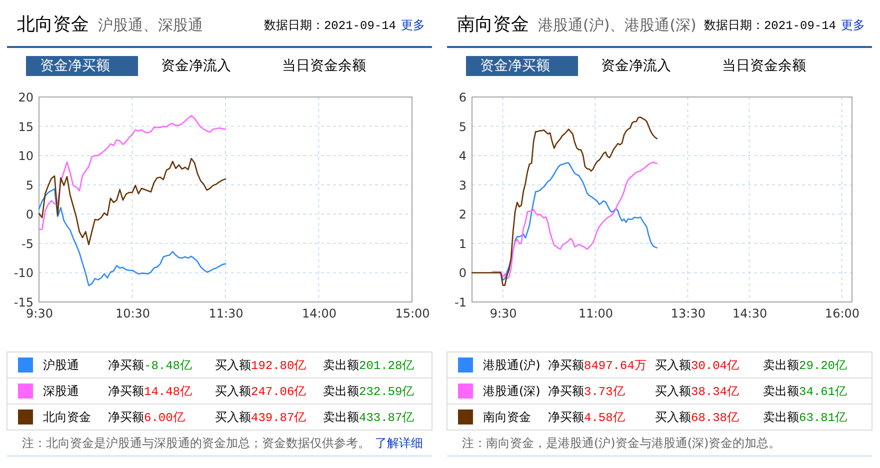  I want to click on x-tick-label: 14:30, so click(750, 313).